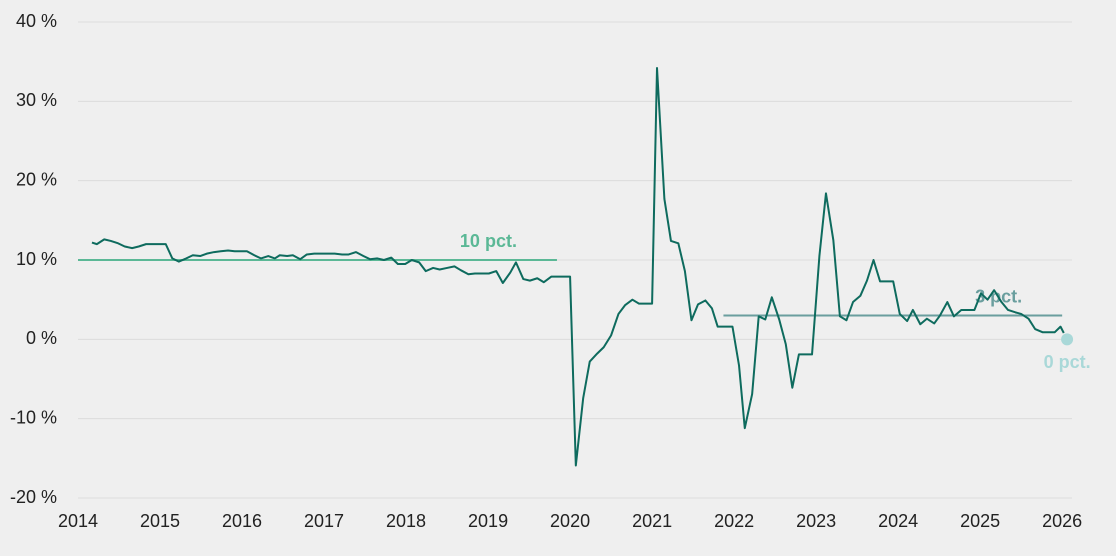 This screenshot has width=1116, height=556. I want to click on x-tick-label: 2019, so click(488, 521).